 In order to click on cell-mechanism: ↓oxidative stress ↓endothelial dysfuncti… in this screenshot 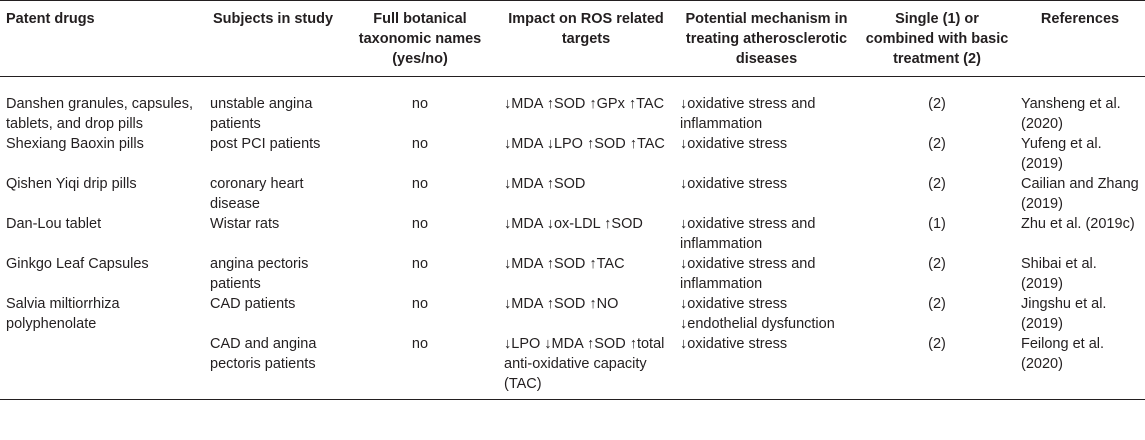, I will do `click(757, 314)`.